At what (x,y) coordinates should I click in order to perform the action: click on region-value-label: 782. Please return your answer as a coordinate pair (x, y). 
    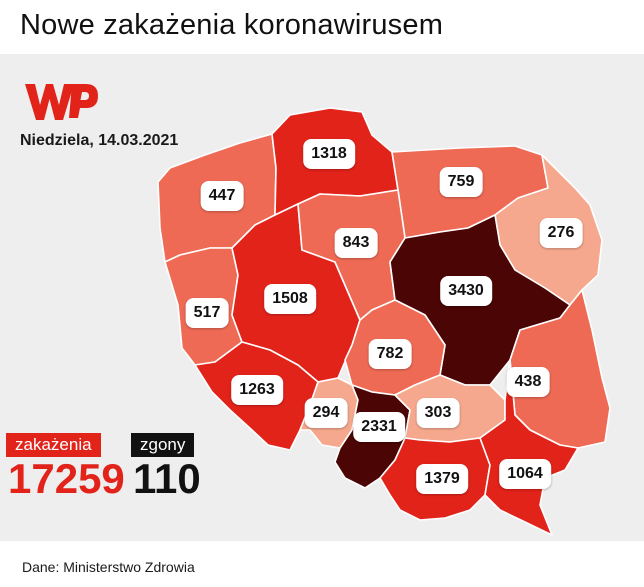
    Looking at the image, I should click on (390, 354).